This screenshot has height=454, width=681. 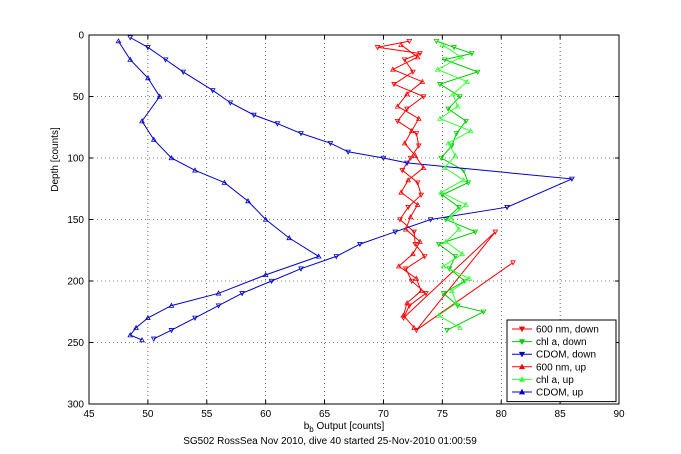 I want to click on y-tick-label: 50, so click(x=79, y=97).